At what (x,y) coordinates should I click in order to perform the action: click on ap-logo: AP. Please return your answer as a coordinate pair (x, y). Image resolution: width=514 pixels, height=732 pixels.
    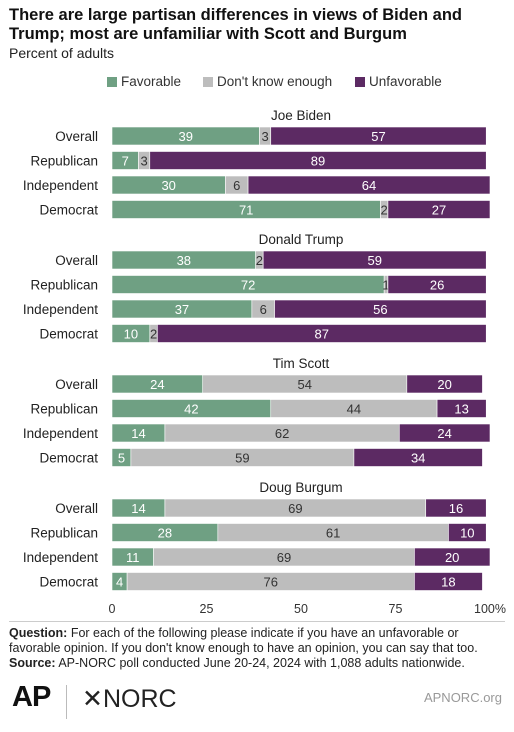
    Looking at the image, I should click on (31, 697).